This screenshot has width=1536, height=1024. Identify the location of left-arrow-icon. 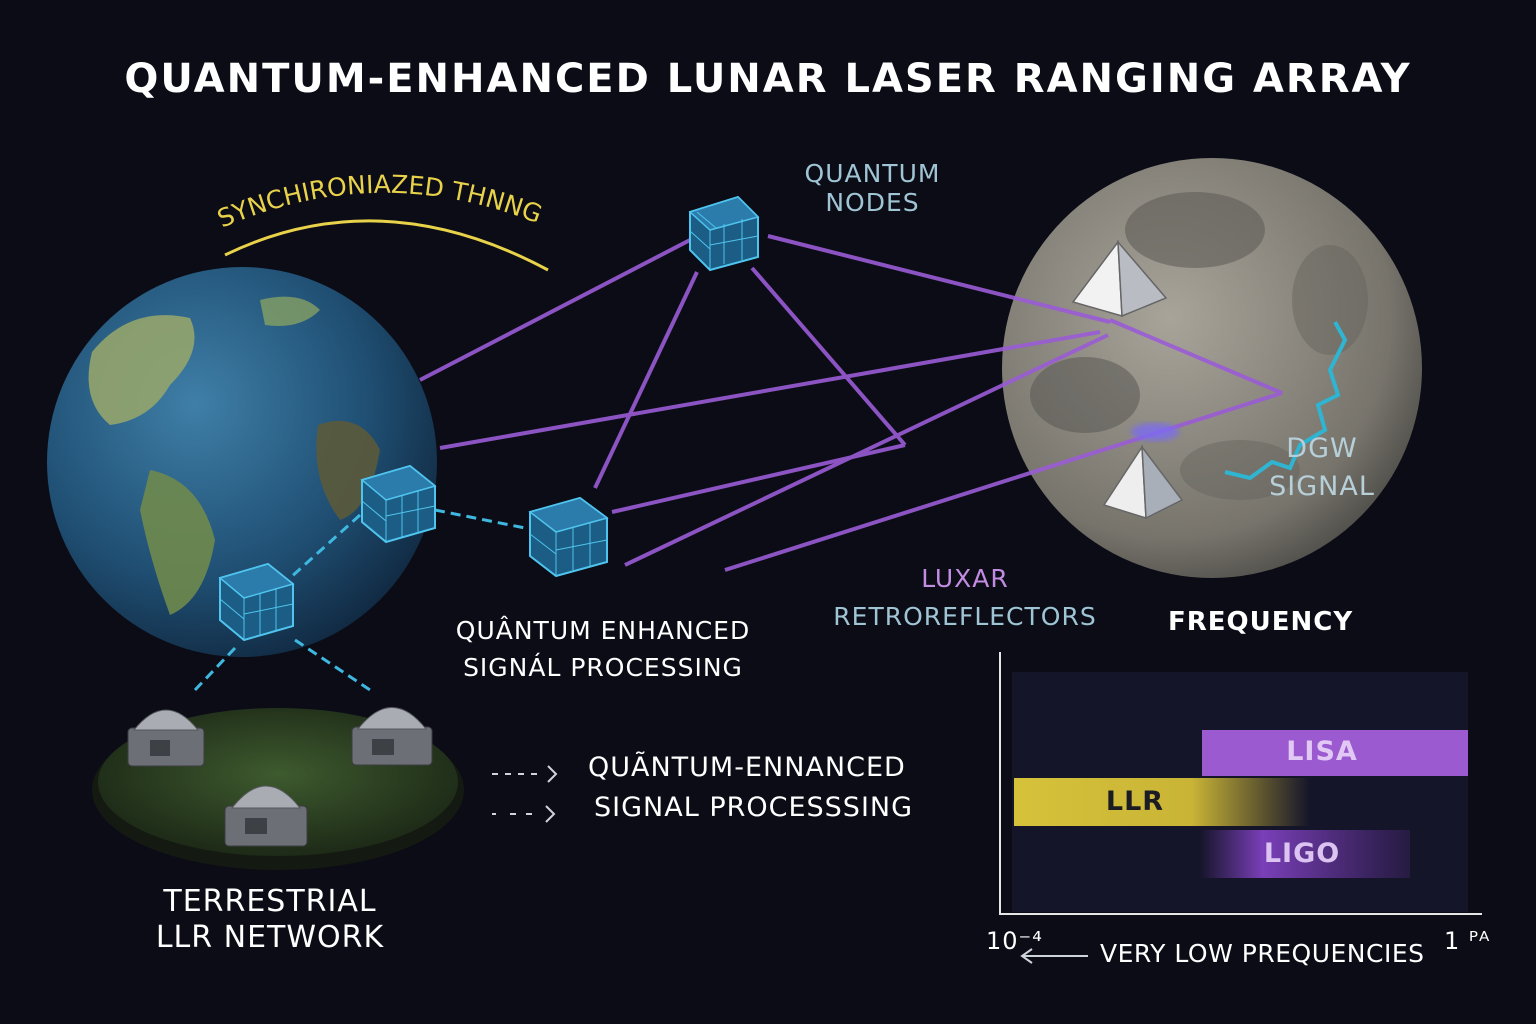
(1054, 956).